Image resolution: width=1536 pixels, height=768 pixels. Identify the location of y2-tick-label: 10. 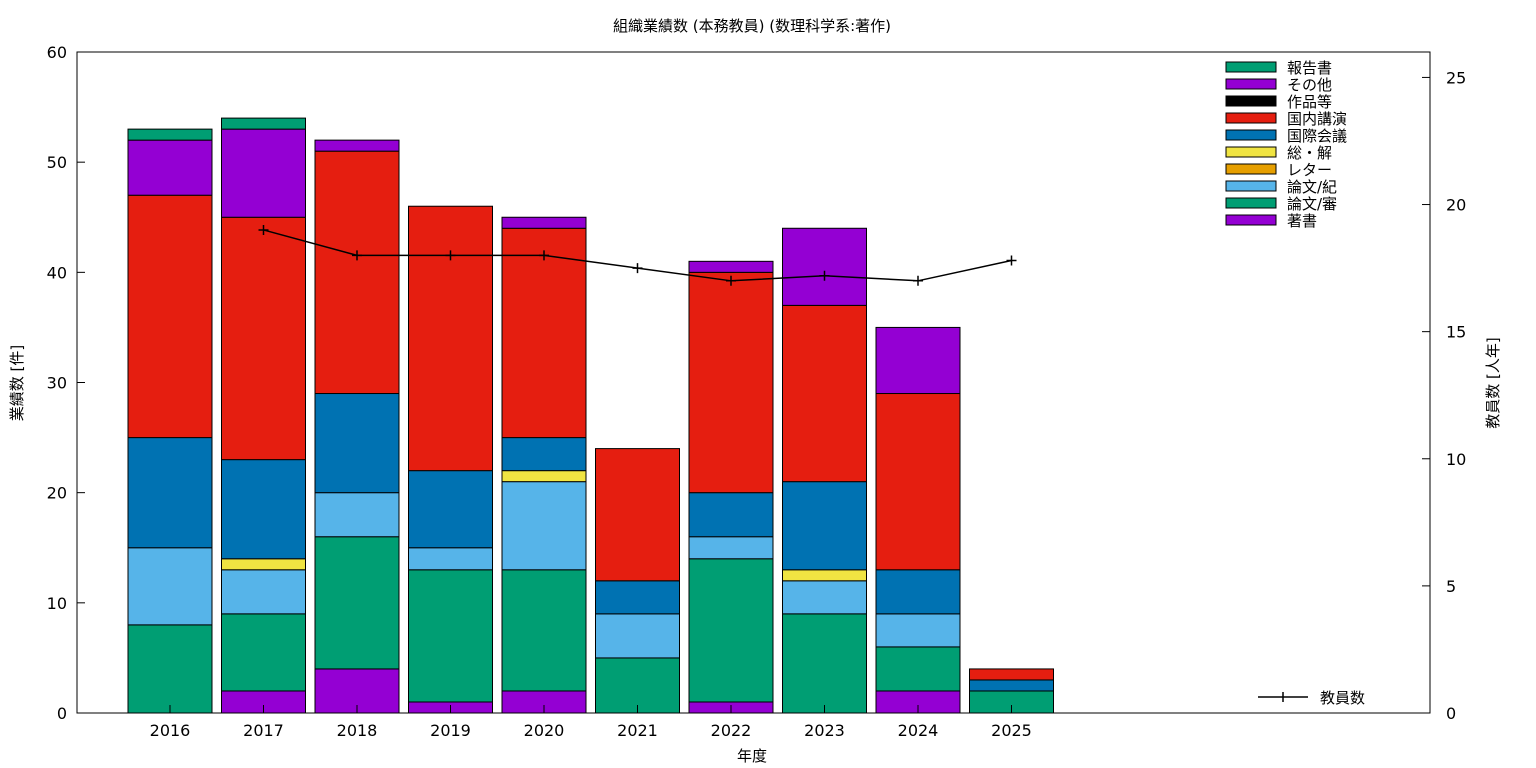
(1456, 459).